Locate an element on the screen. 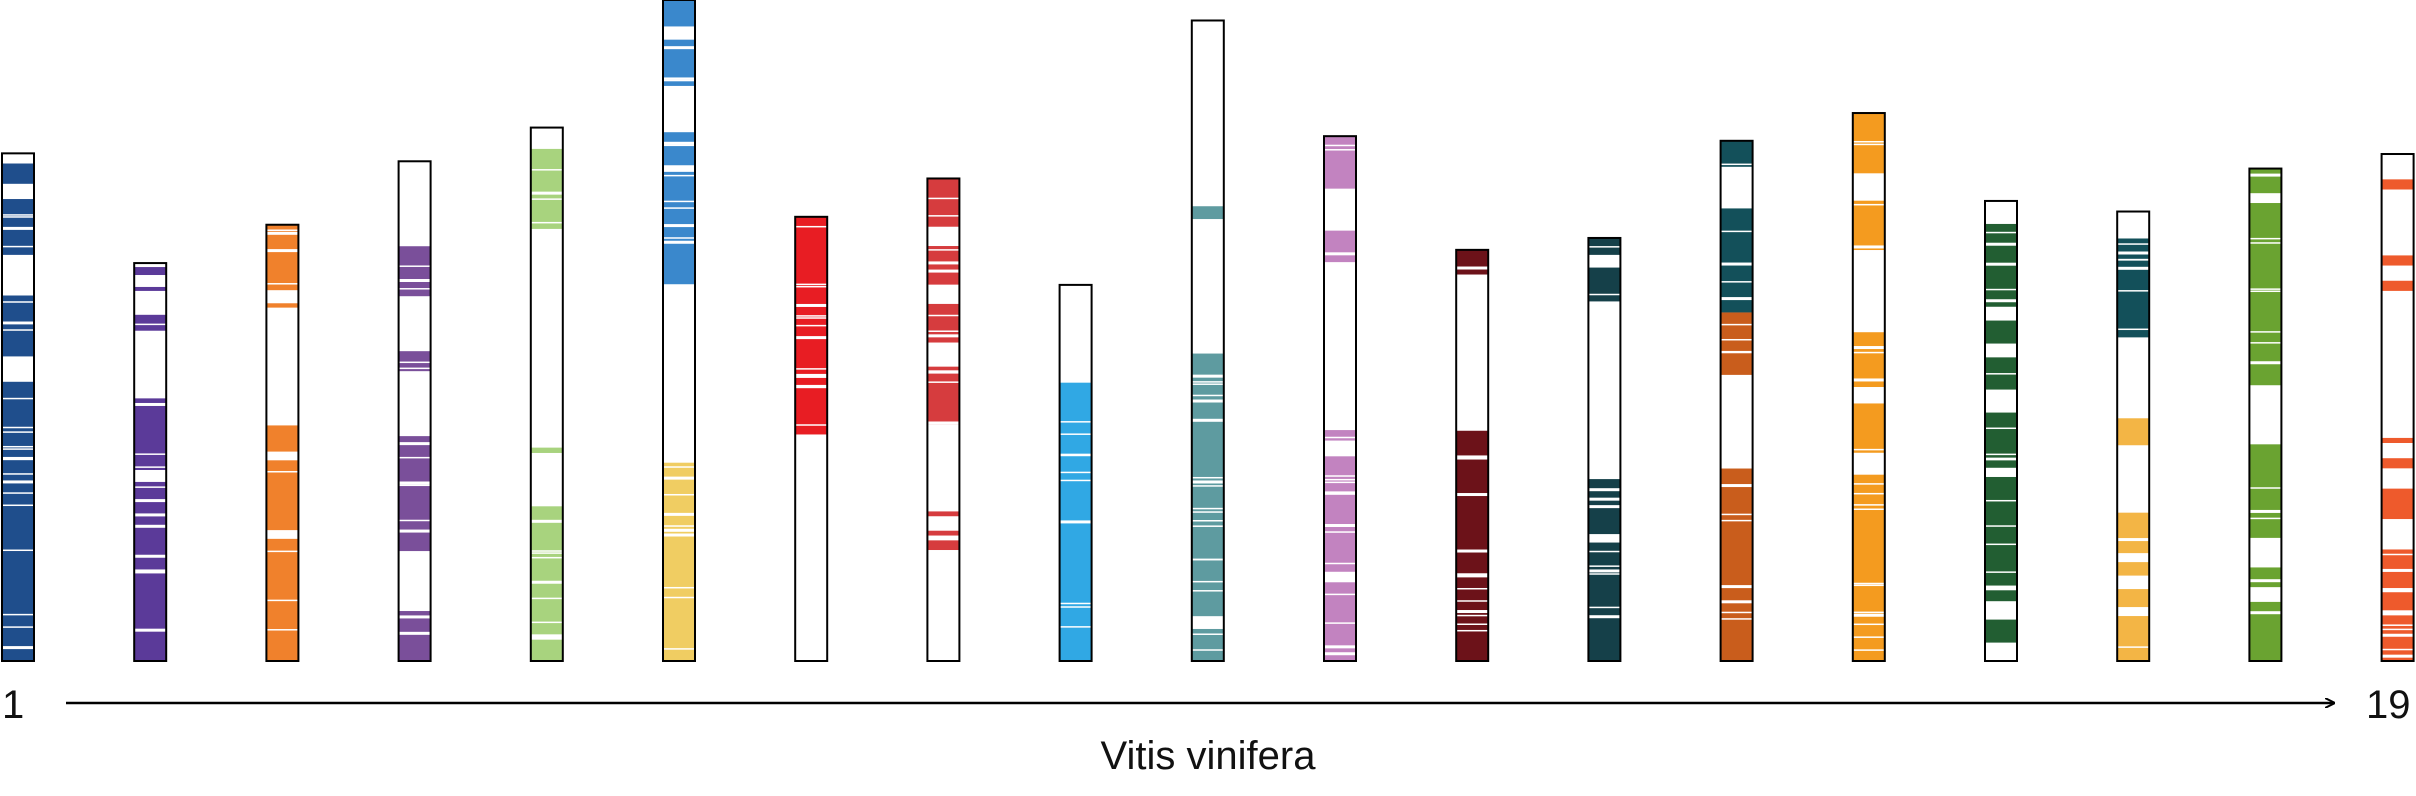 The width and height of the screenshot is (2416, 796). chromosome-12-outline is located at coordinates (1472, 455).